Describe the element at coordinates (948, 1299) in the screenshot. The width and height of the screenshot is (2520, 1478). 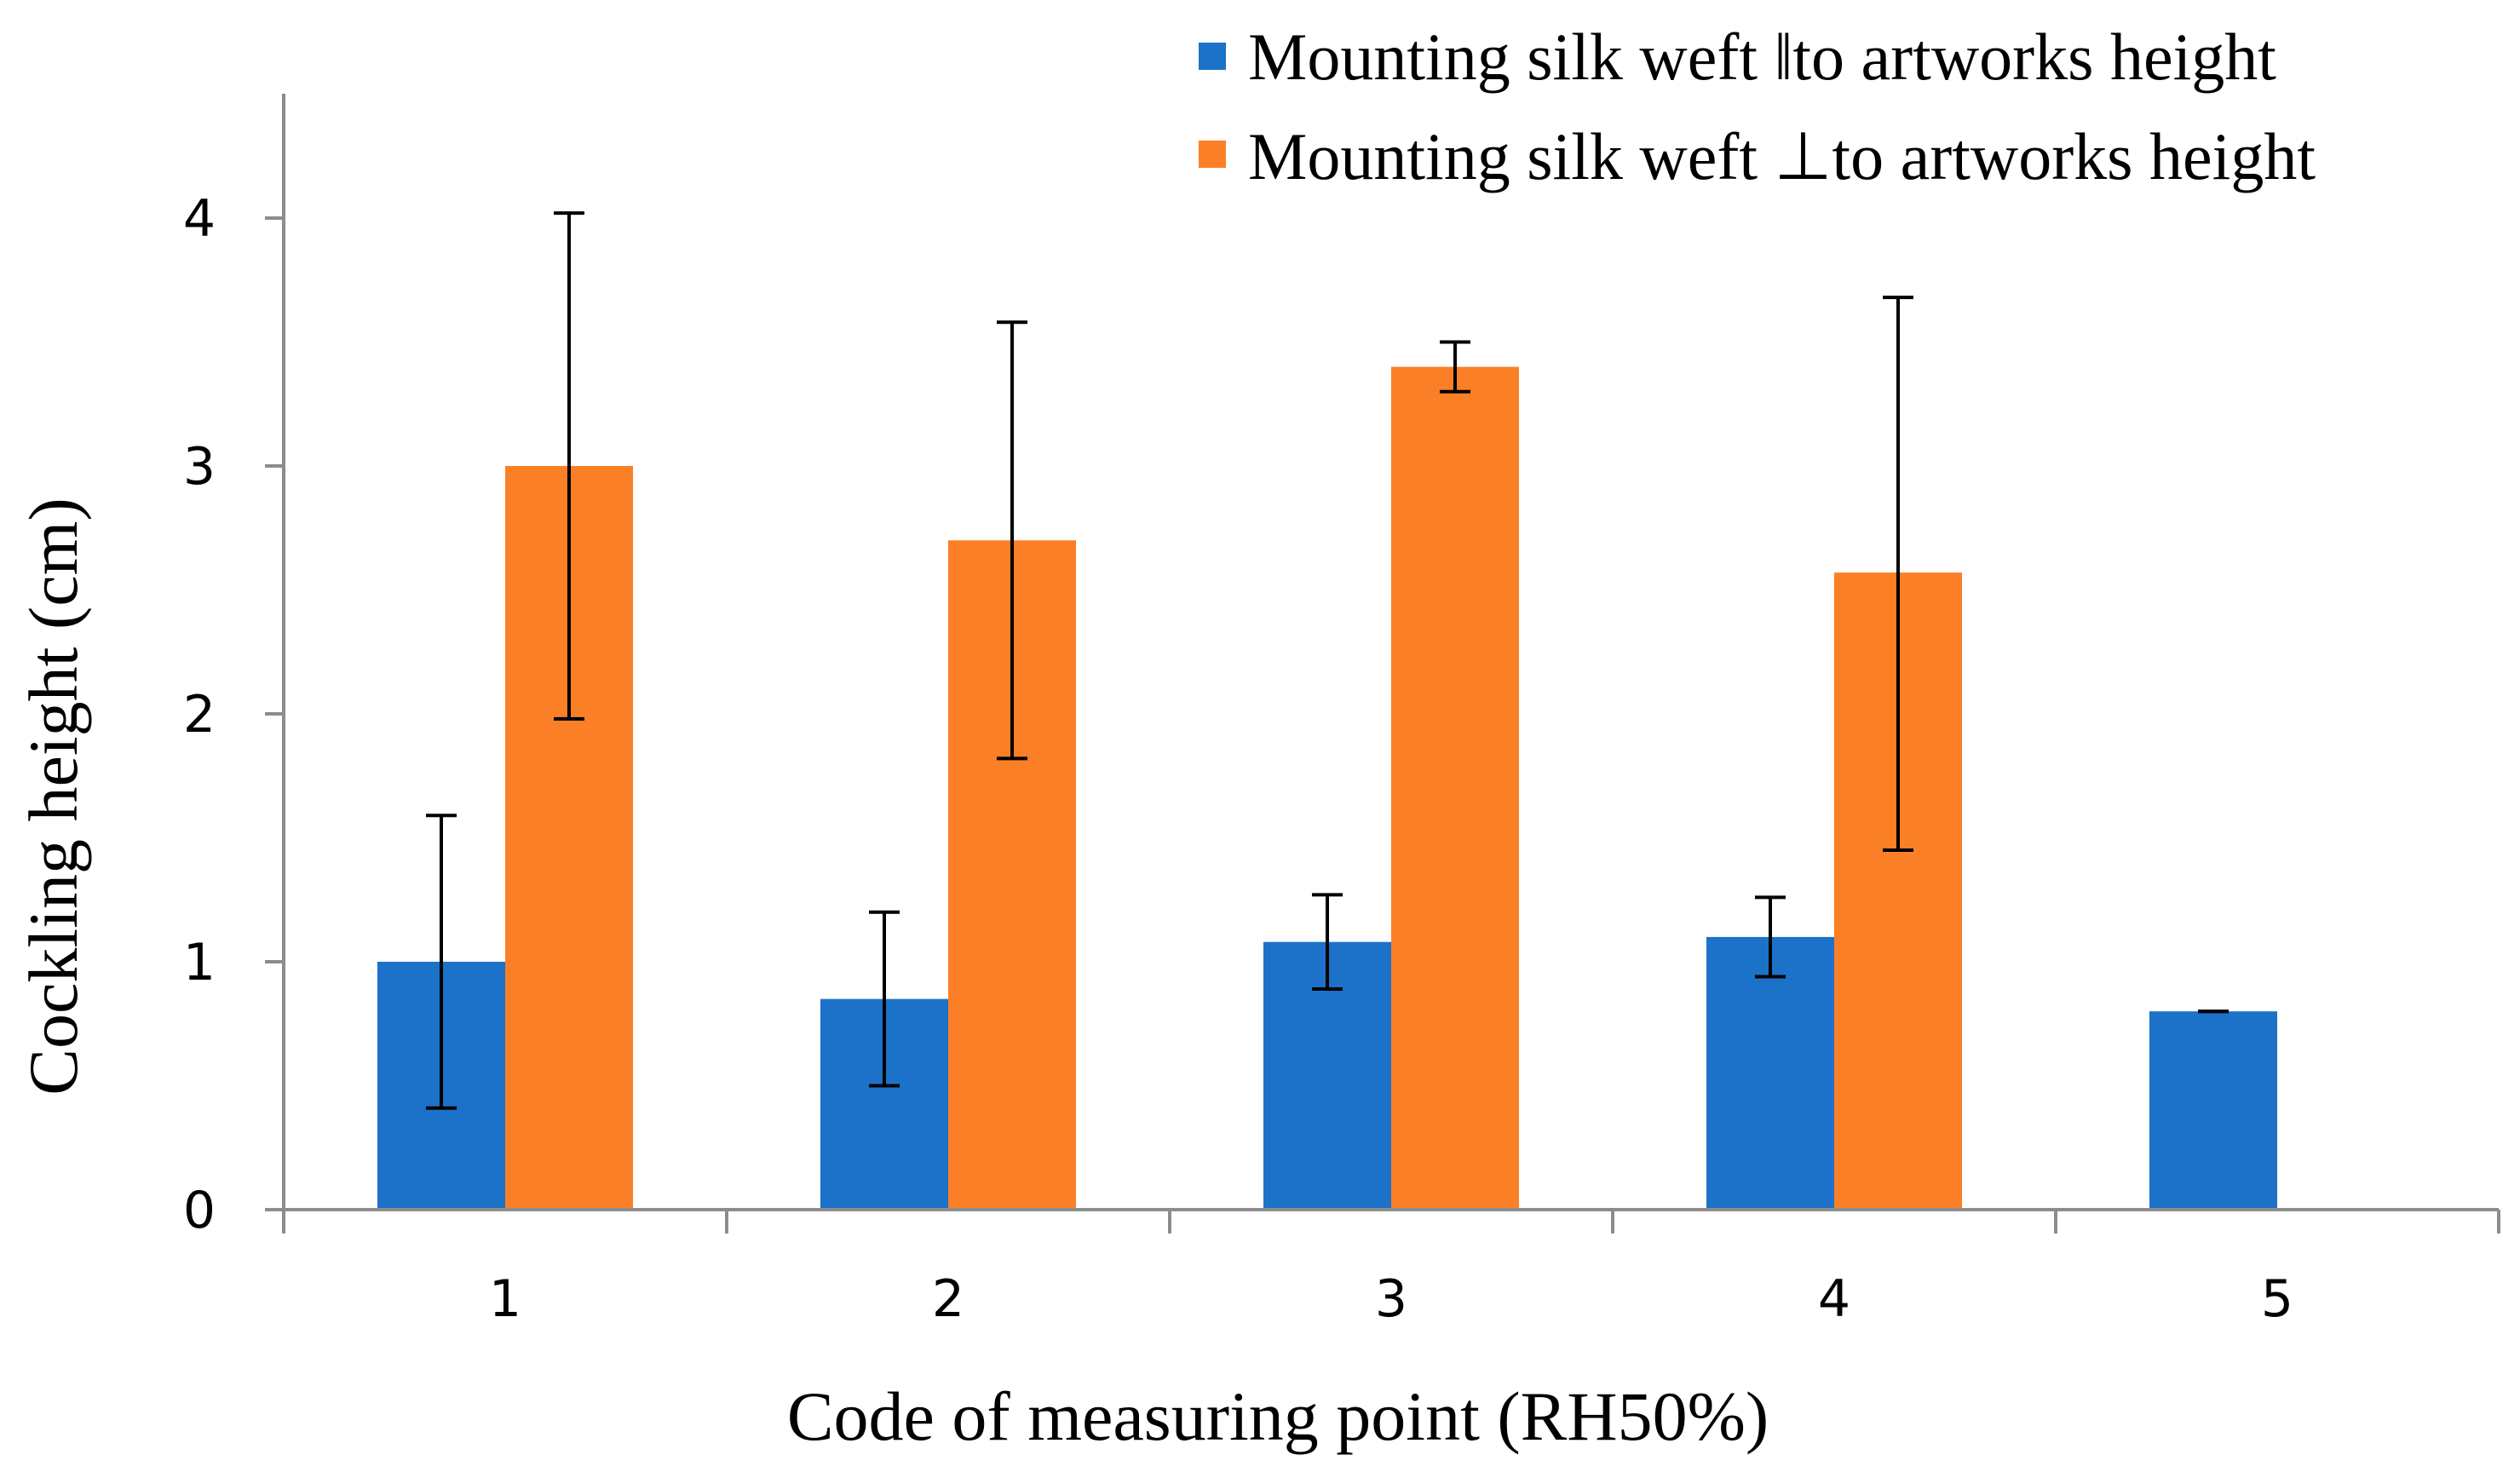
I see `x-tick-label: 2` at that location.